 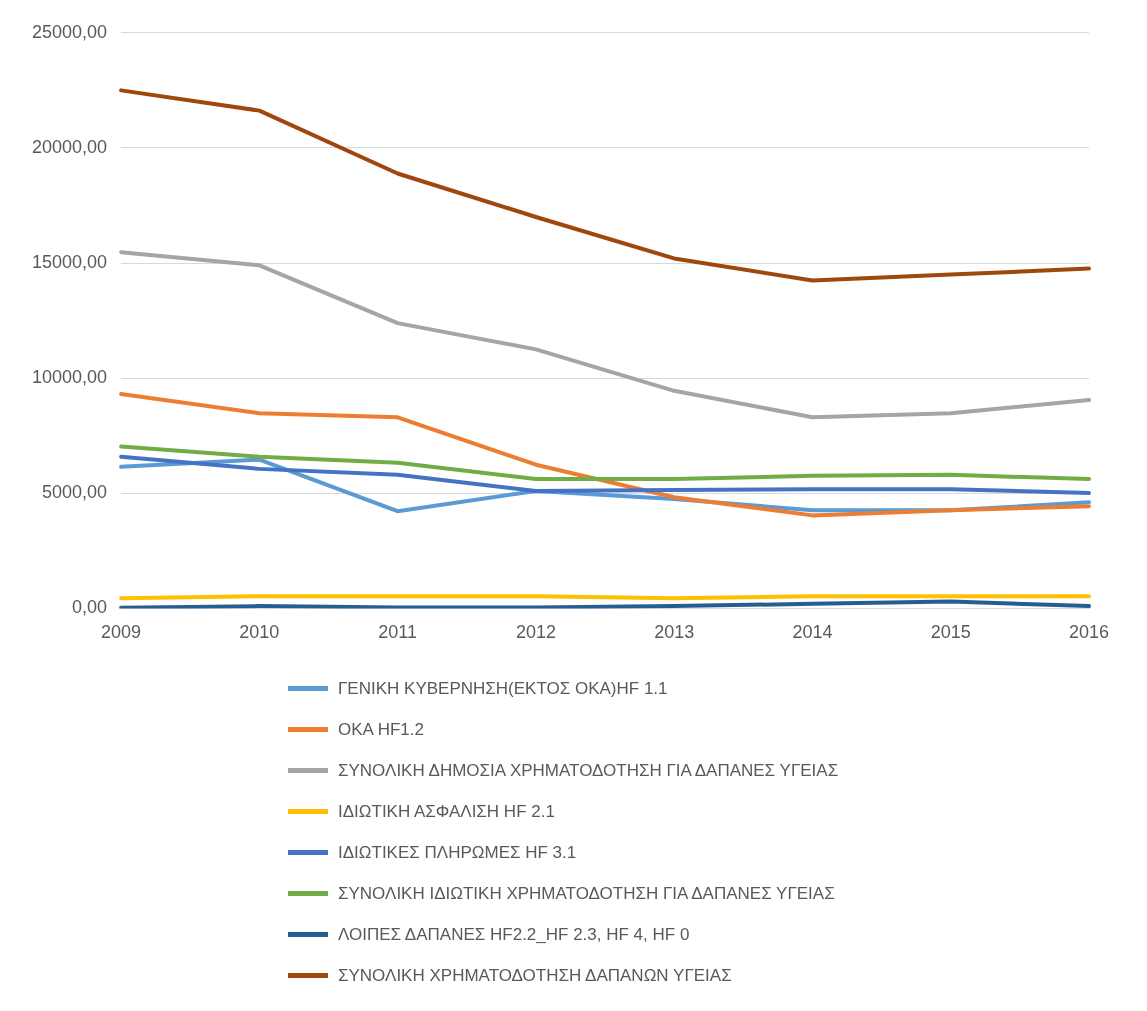 What do you see at coordinates (535, 975) in the screenshot?
I see `legend-label: ΣΥΝΟΛΙΚΗ ΧΡΗΜΑΤΟΔΟΤΗΣΗ ΔΑΠΑΝΩΝ ΥΓΕΙΑΣ` at bounding box center [535, 975].